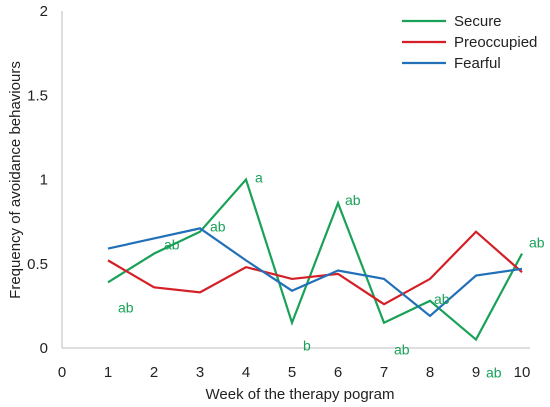  Describe the element at coordinates (430, 372) in the screenshot. I see `x-tick-label: 8` at that location.